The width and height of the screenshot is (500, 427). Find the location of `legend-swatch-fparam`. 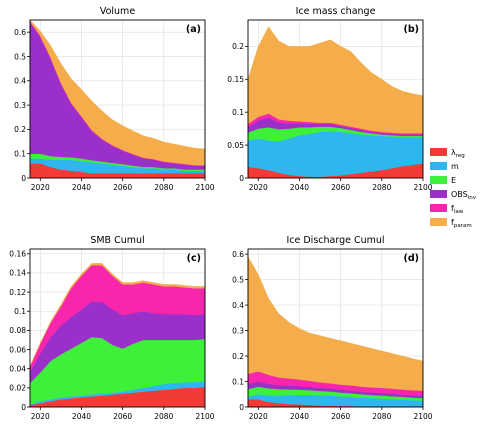

legend-swatch-fparam is located at coordinates (438, 222).